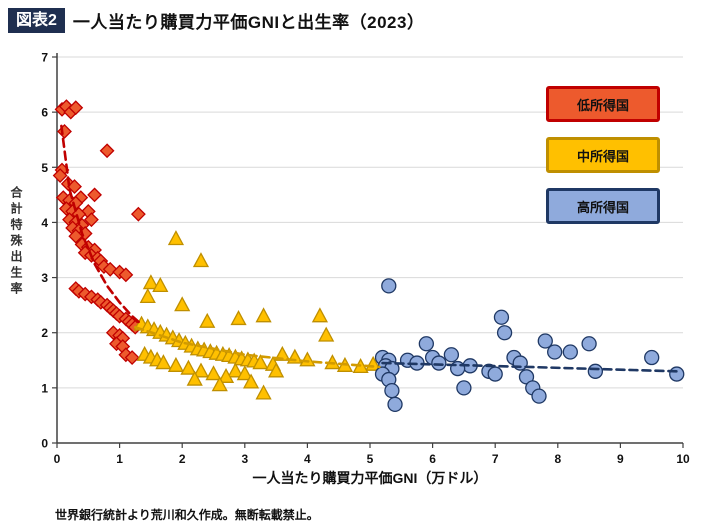 This screenshot has height=532, width=710. I want to click on chart-header: 図表2 一人当たり購買力平価GNIと出生率（2023）, so click(216, 21).